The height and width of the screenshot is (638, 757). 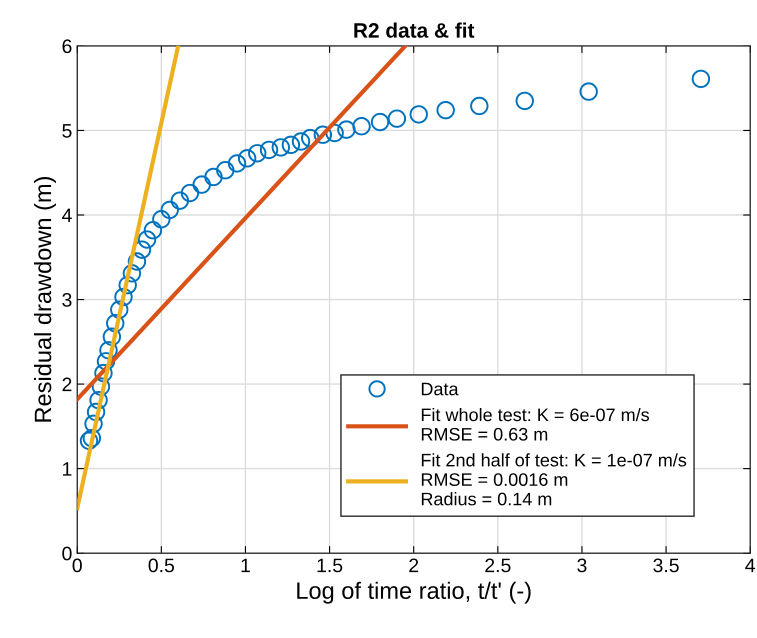 What do you see at coordinates (581, 565) in the screenshot?
I see `x-tick-label: 3` at bounding box center [581, 565].